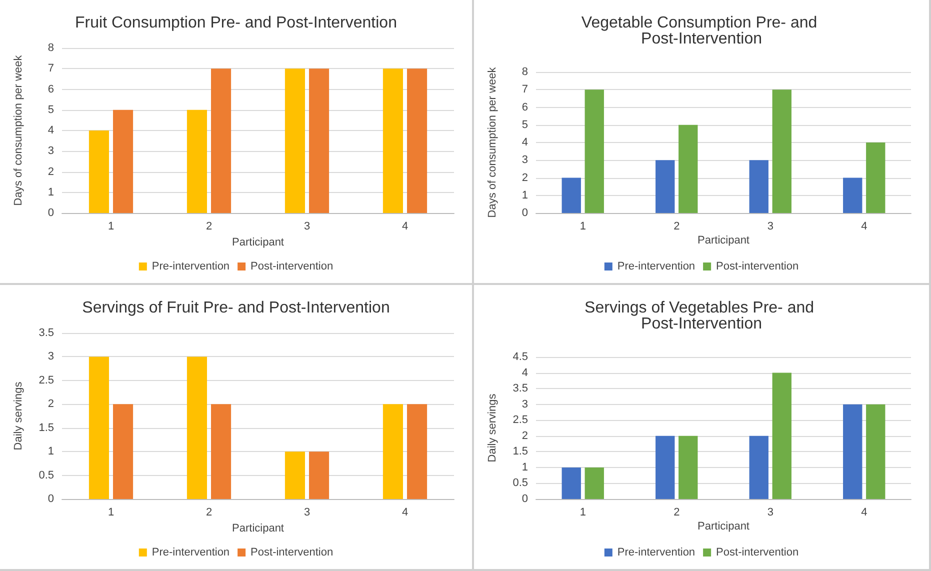 The height and width of the screenshot is (571, 931). What do you see at coordinates (520, 357) in the screenshot?
I see `y-tick-label: 4.5` at bounding box center [520, 357].